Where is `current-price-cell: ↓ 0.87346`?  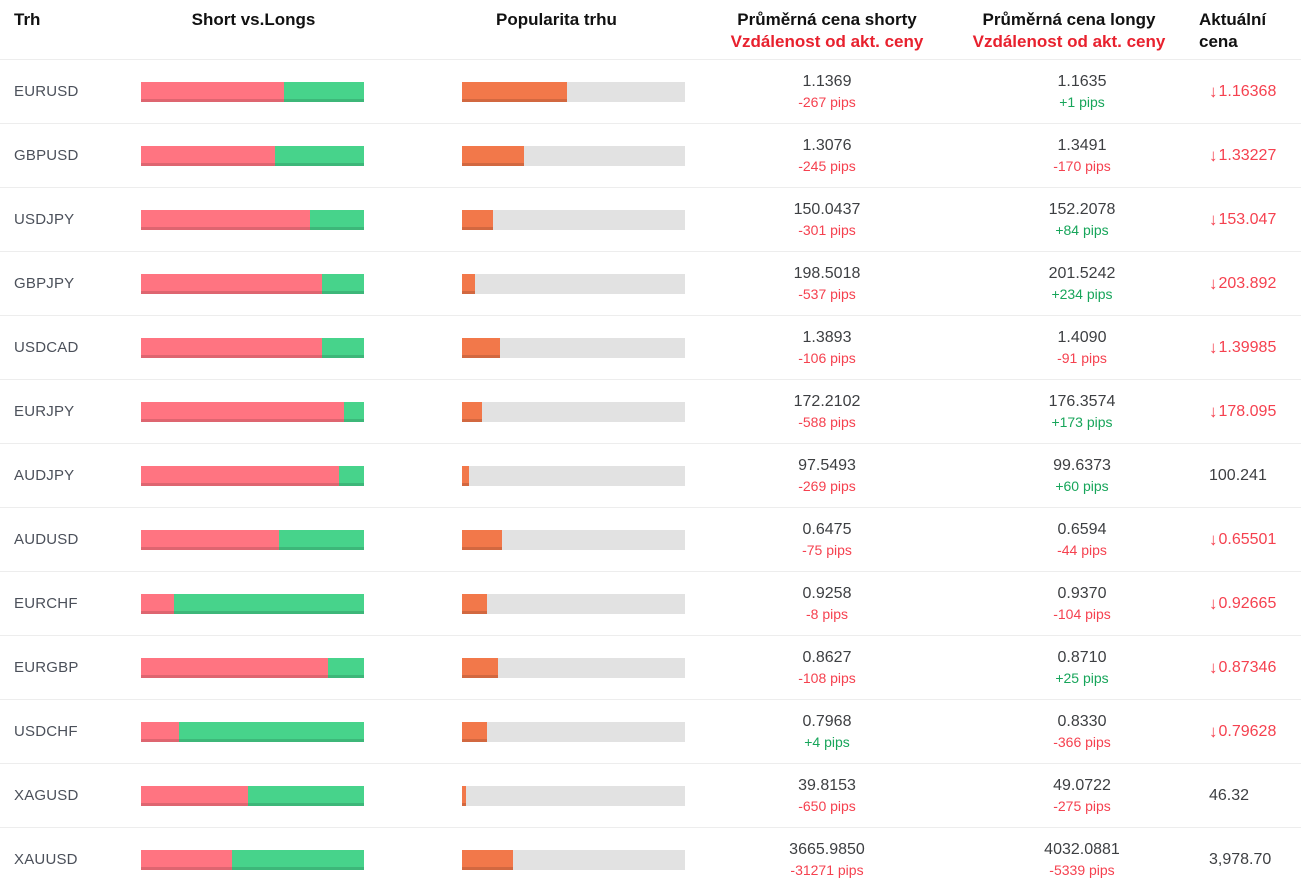 current-price-cell: ↓ 0.87346 is located at coordinates (1249, 668).